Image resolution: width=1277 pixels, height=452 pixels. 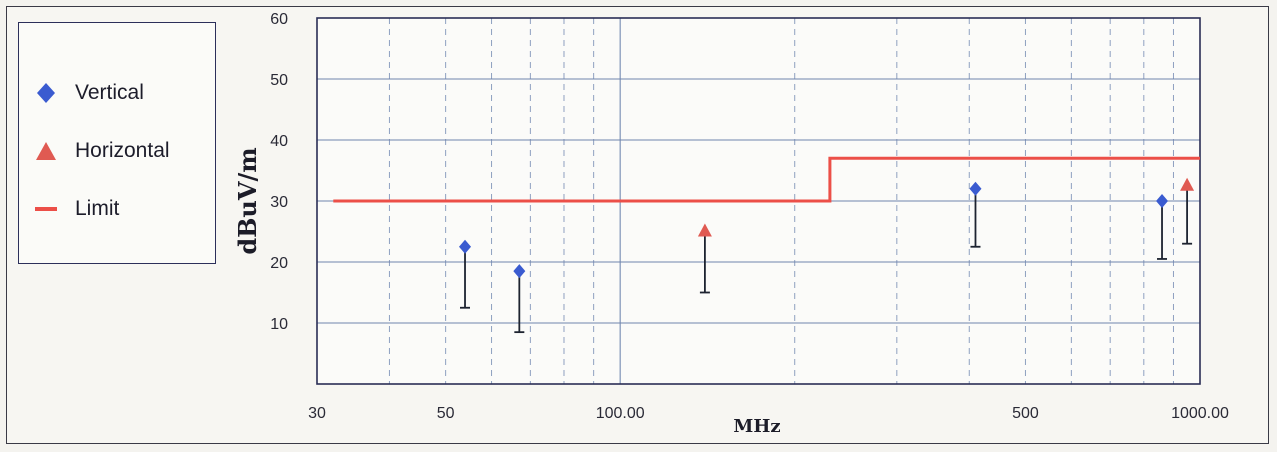 I want to click on y-tick-label: 60, so click(x=279, y=19).